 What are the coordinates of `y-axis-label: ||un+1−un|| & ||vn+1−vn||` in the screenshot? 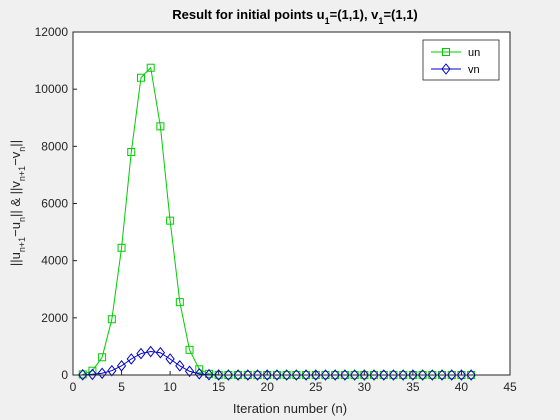 It's located at (17, 203).